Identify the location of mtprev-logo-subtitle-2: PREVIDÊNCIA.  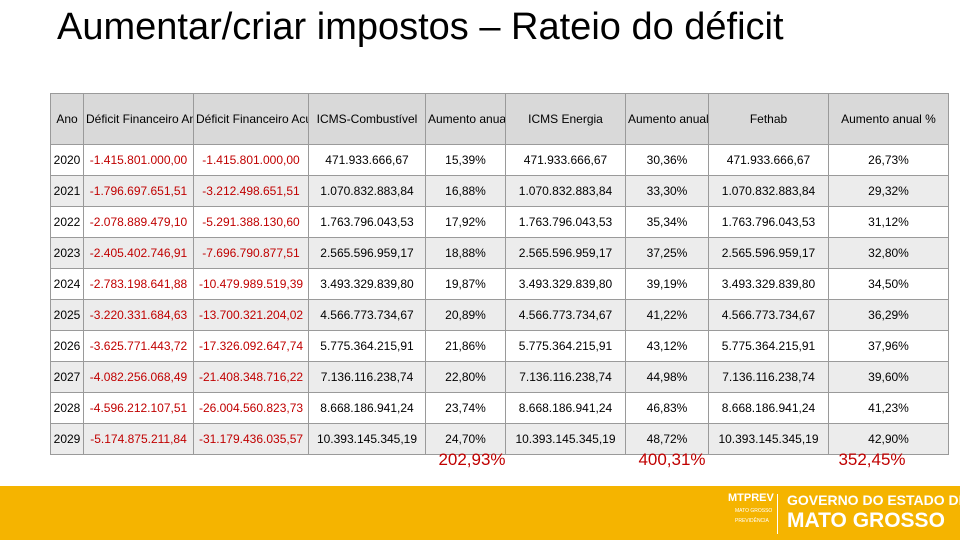
(752, 521).